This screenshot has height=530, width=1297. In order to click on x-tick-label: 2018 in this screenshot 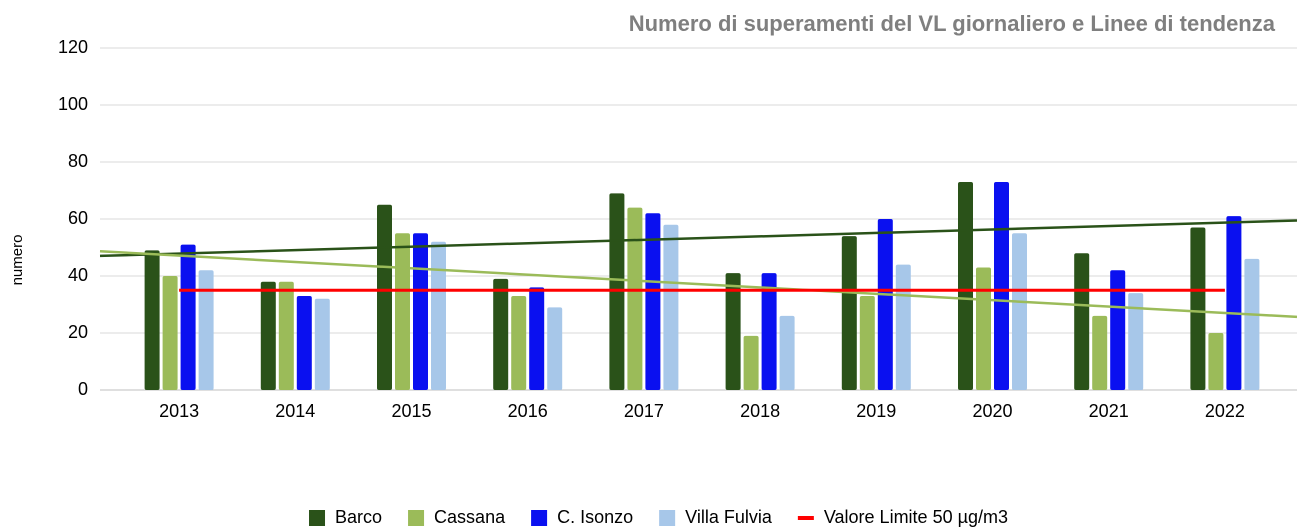, I will do `click(760, 411)`.